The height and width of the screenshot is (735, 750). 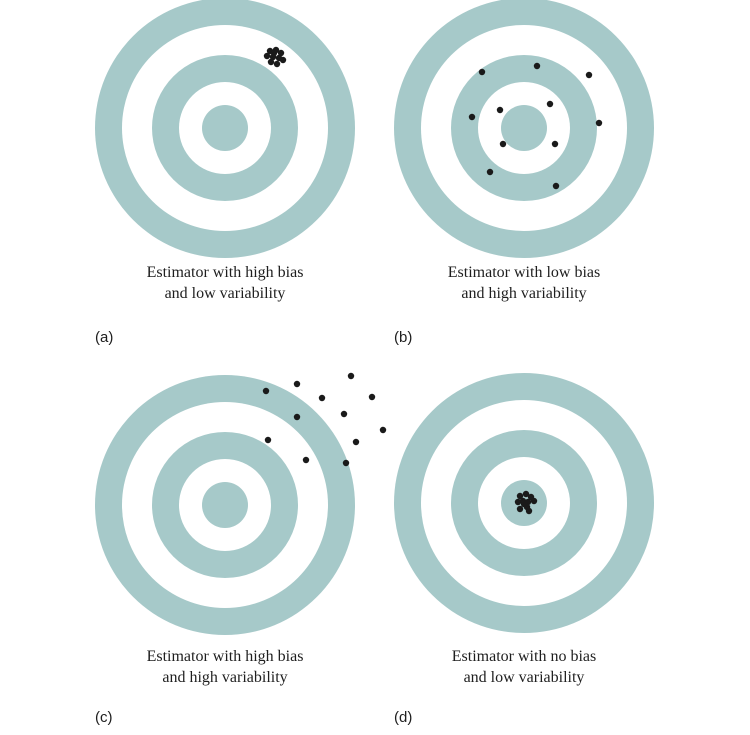 What do you see at coordinates (524, 677) in the screenshot?
I see `caption-d-line2: and low variability` at bounding box center [524, 677].